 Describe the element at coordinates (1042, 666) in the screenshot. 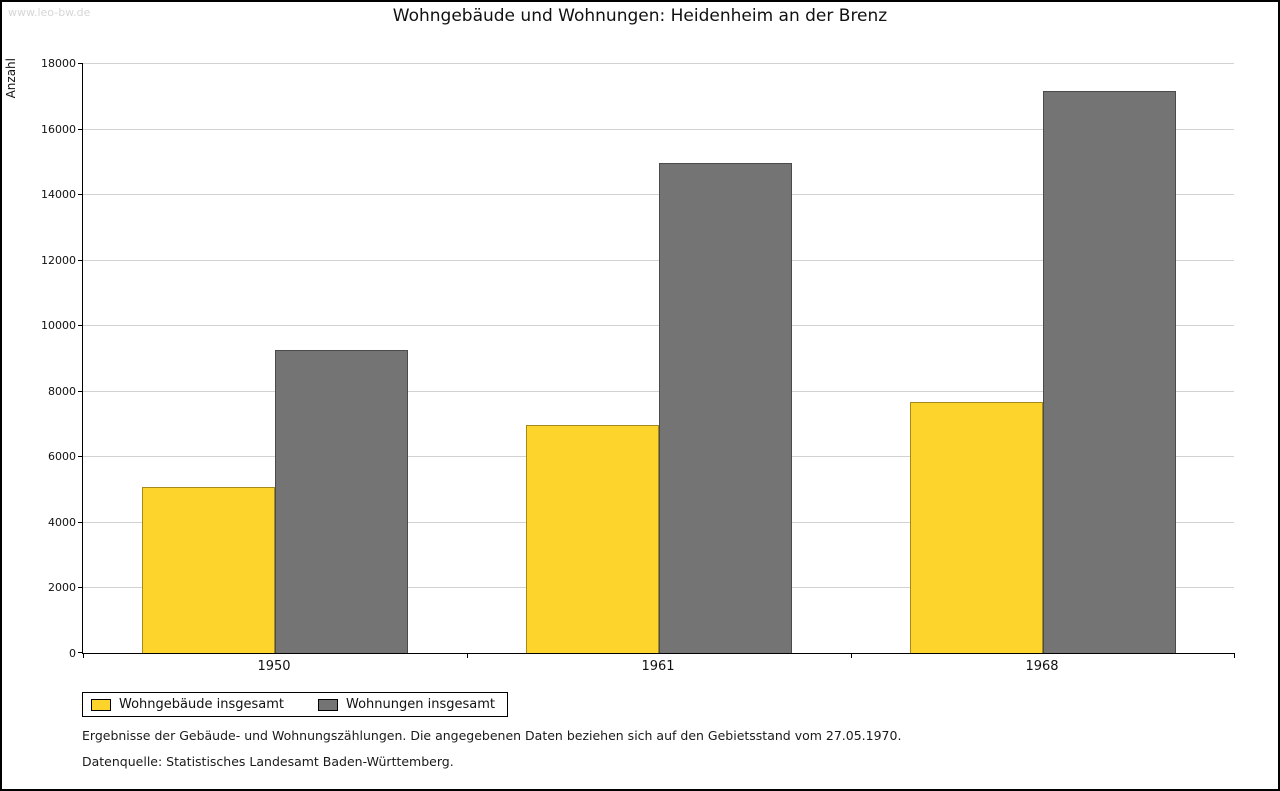

I see `x-tick-label: 1968` at that location.